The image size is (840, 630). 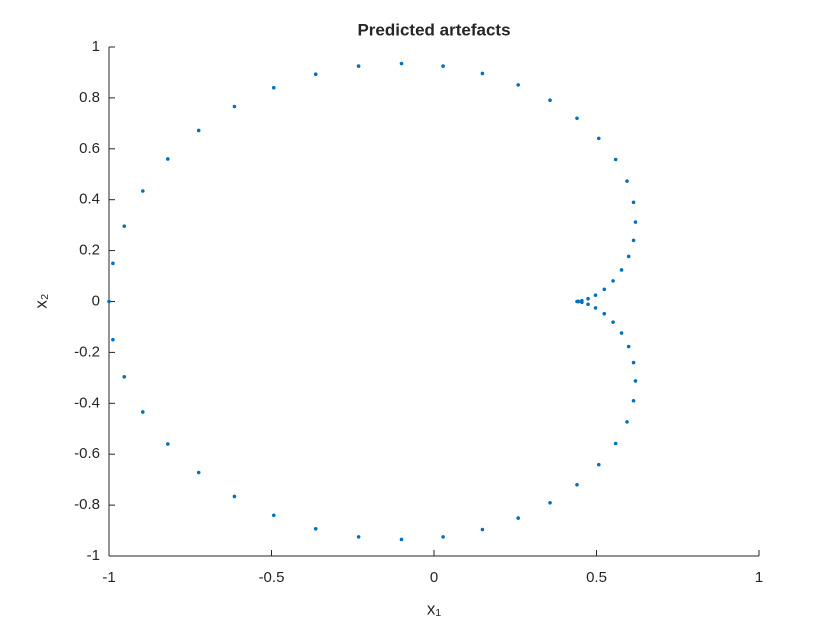 What do you see at coordinates (40, 300) in the screenshot?
I see `y-axis-label: x₂` at bounding box center [40, 300].